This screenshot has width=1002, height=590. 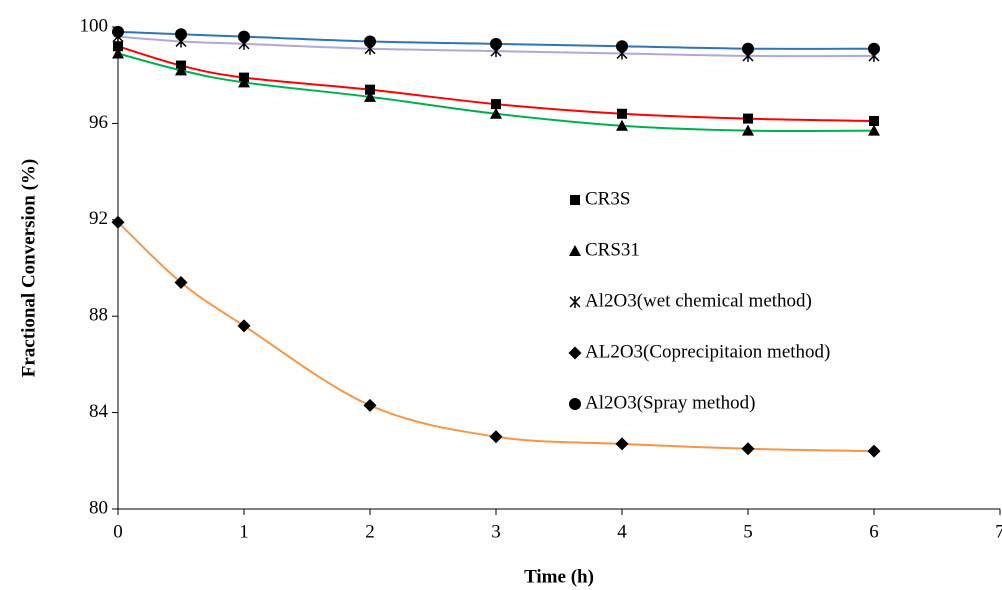 What do you see at coordinates (98, 122) in the screenshot?
I see `y-tick-label: 96` at bounding box center [98, 122].